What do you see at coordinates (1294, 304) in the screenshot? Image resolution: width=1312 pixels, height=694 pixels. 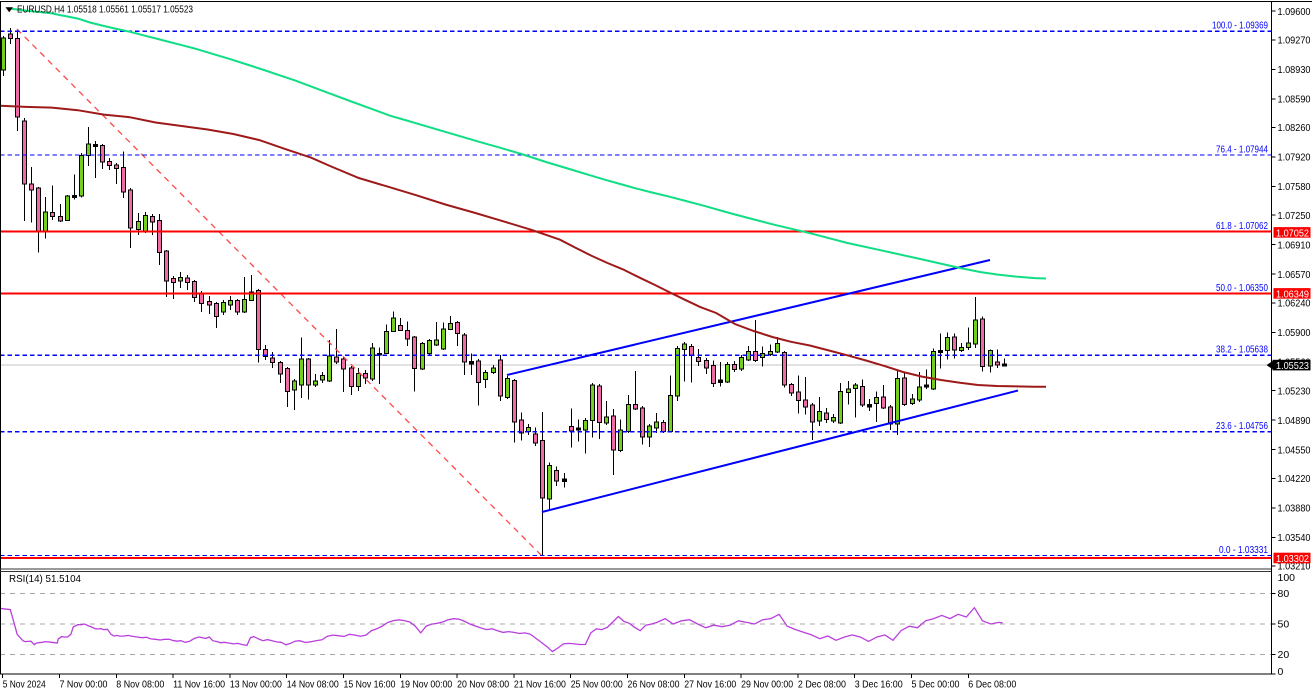 I see `svg-text: 1.06240` at bounding box center [1294, 304].